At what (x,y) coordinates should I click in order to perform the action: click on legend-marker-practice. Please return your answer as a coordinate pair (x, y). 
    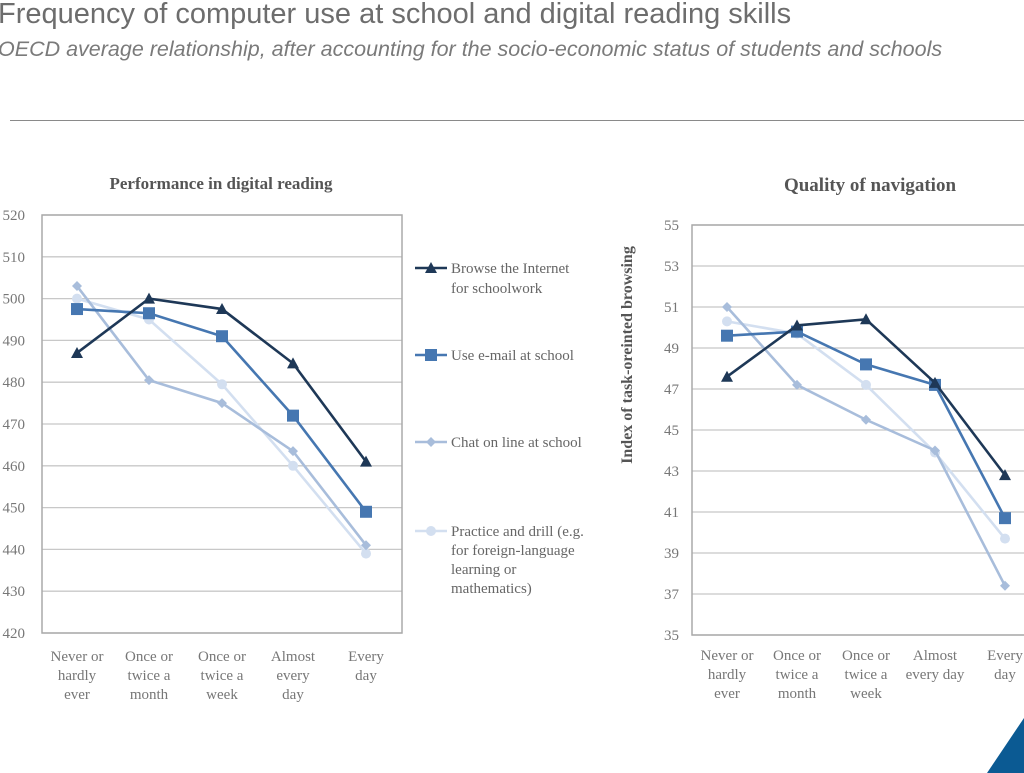
    Looking at the image, I should click on (431, 531).